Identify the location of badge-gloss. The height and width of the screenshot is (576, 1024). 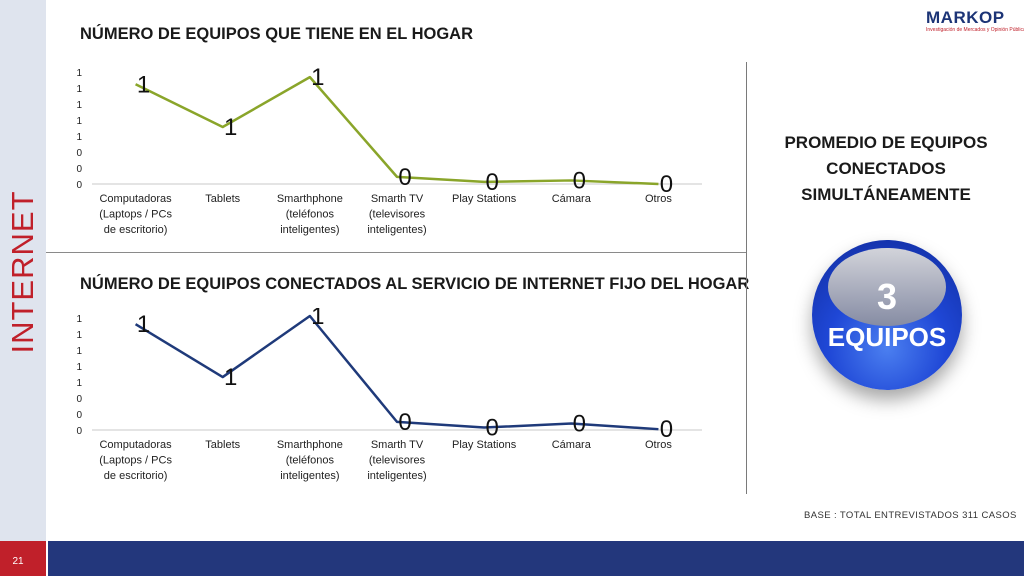
(887, 287).